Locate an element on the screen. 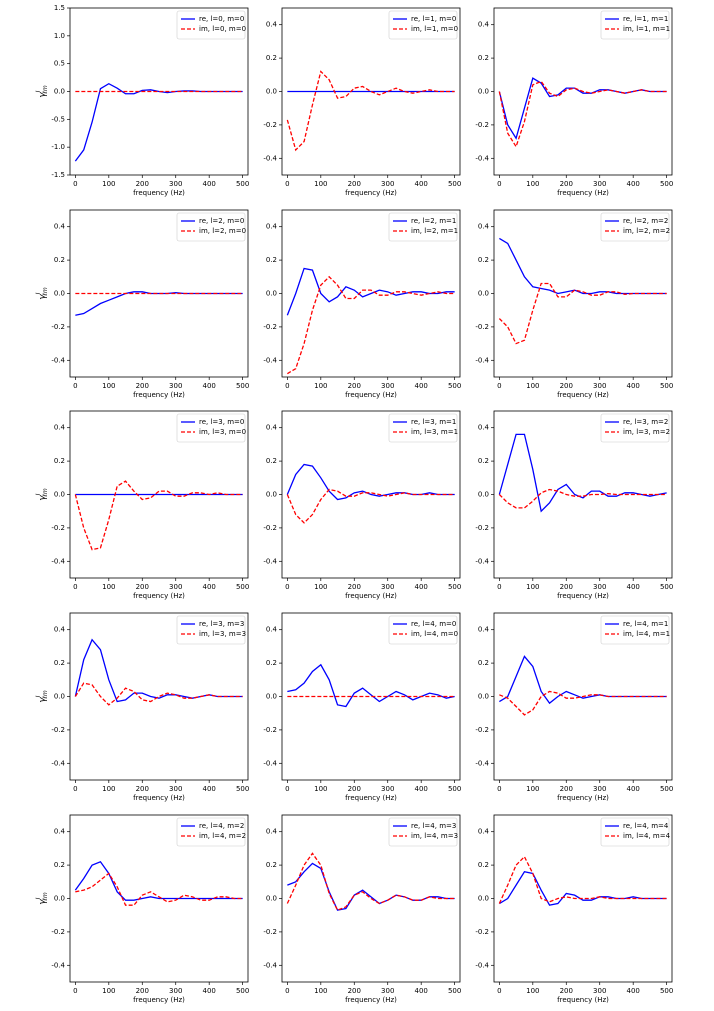  legend-label: im, l=4, m=3 is located at coordinates (434, 836).